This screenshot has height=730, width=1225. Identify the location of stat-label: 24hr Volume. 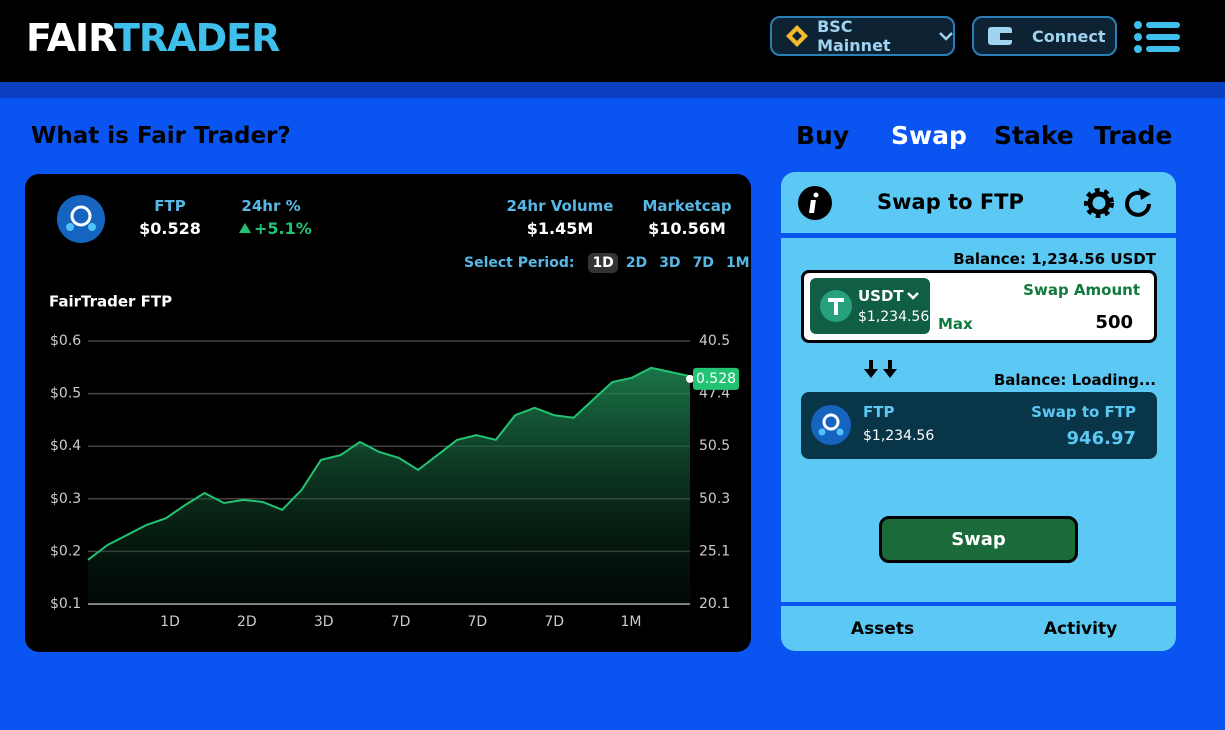
(560, 206).